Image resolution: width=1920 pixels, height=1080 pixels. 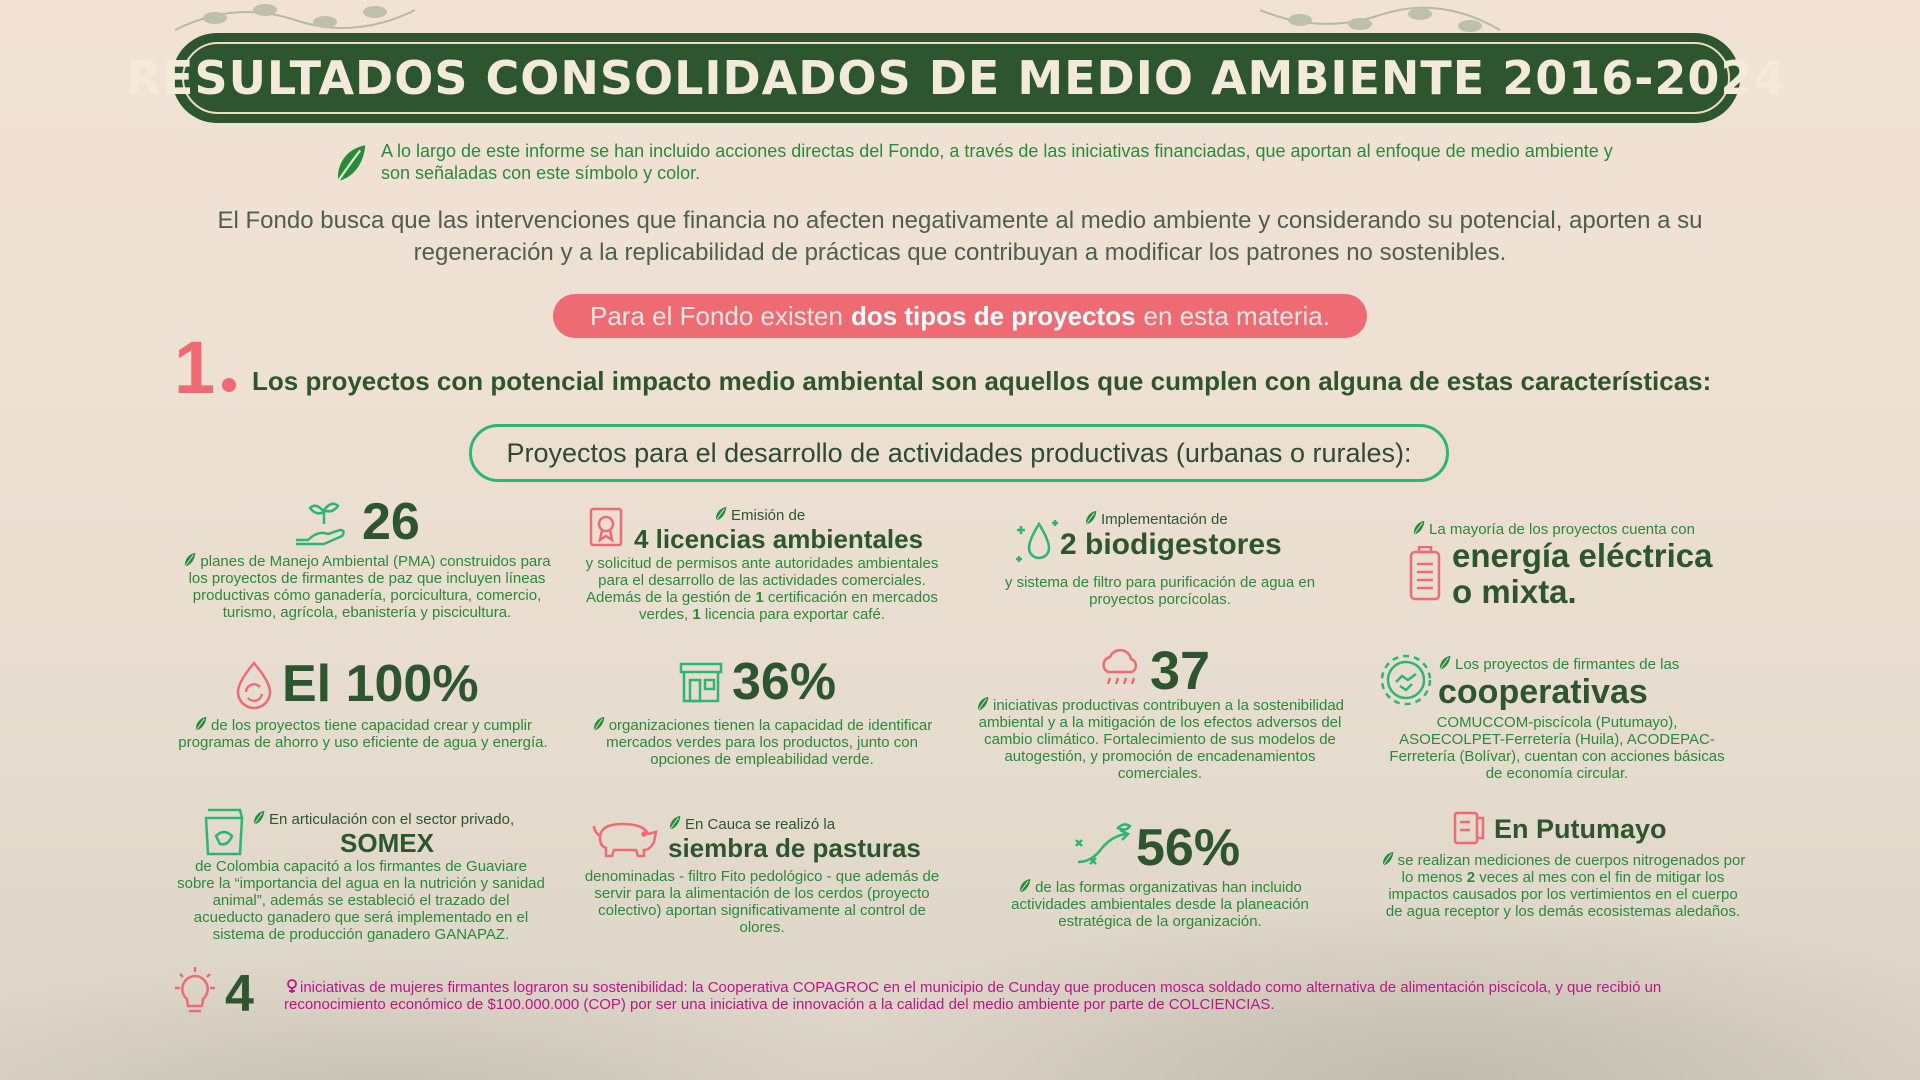 I want to click on pasturas-pre: En Cauca se realizó la, so click(x=760, y=824).